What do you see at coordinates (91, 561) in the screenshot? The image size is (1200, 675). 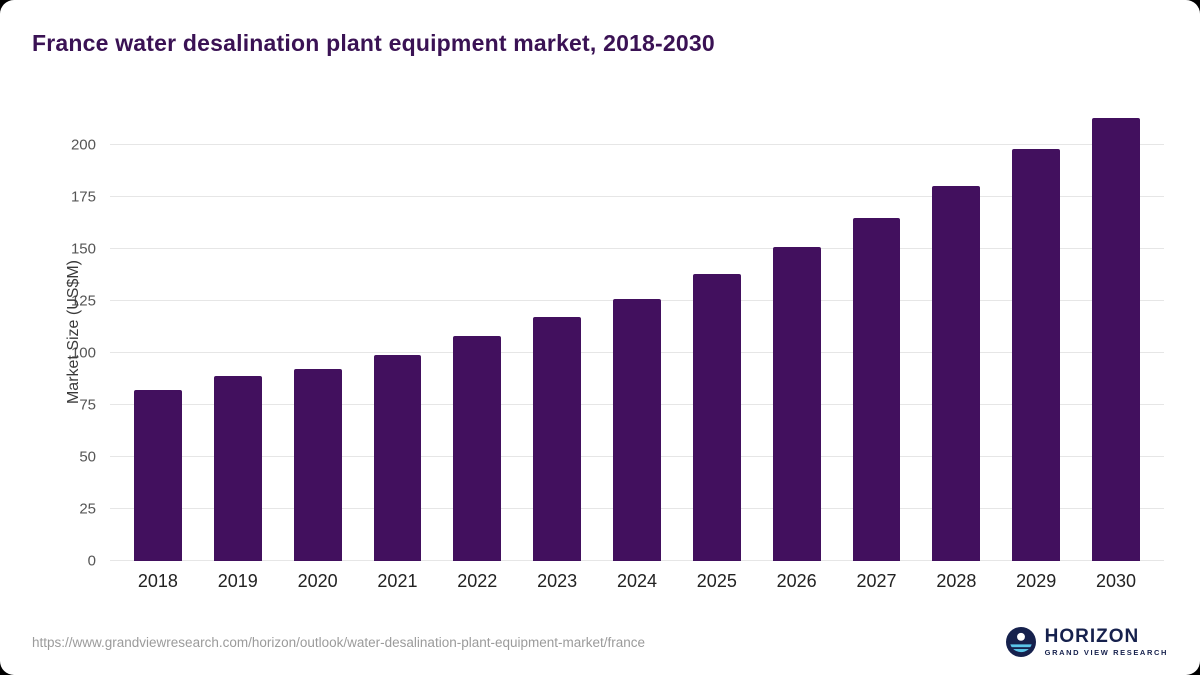 I see `y-tick-label: 0` at bounding box center [91, 561].